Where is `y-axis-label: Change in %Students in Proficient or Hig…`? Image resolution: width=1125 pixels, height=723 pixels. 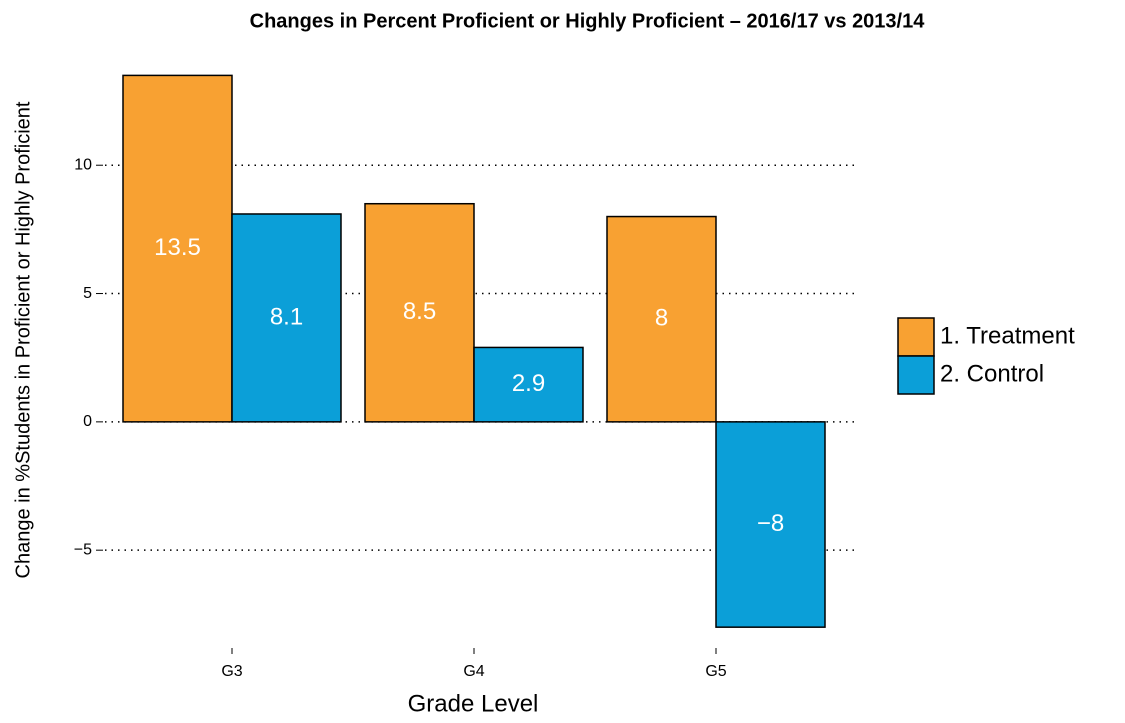
y-axis-label: Change in %Students in Proficient or Hig… is located at coordinates (23, 339).